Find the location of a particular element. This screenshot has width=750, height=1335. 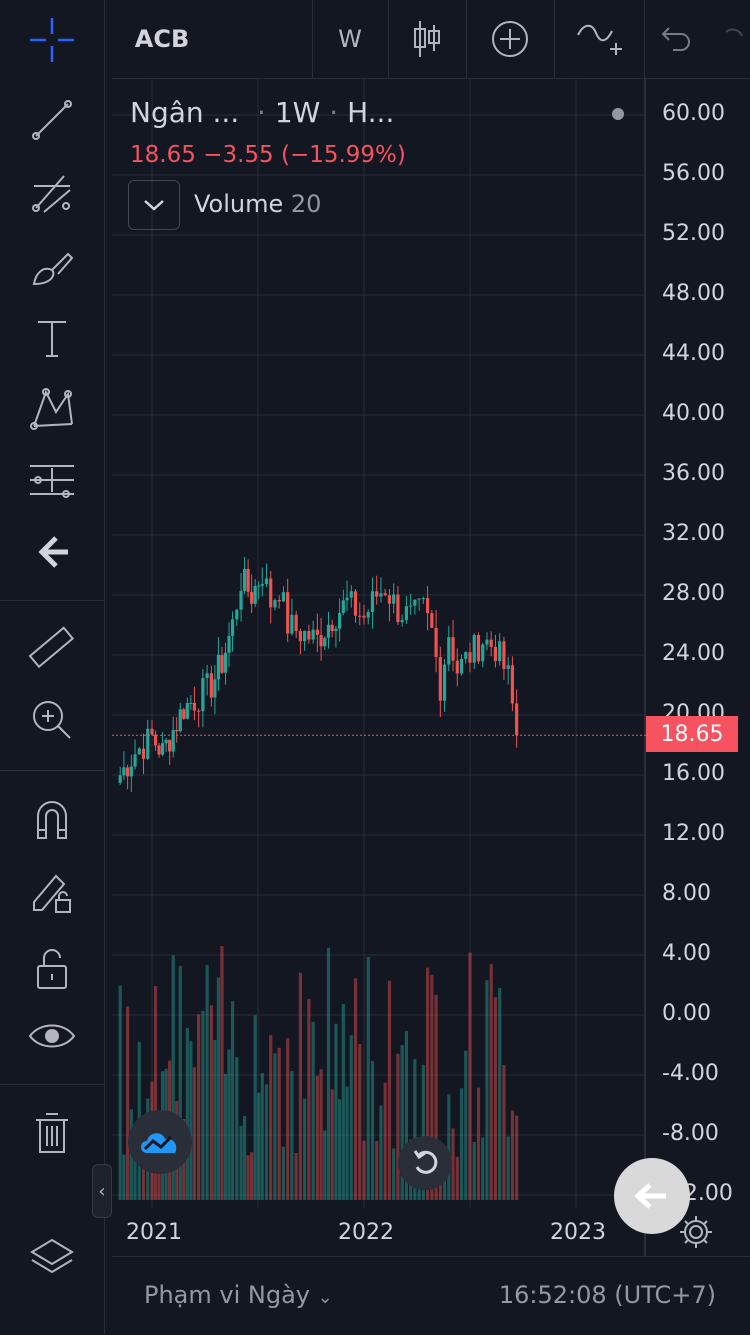

zoom-in-icon is located at coordinates (52, 720).